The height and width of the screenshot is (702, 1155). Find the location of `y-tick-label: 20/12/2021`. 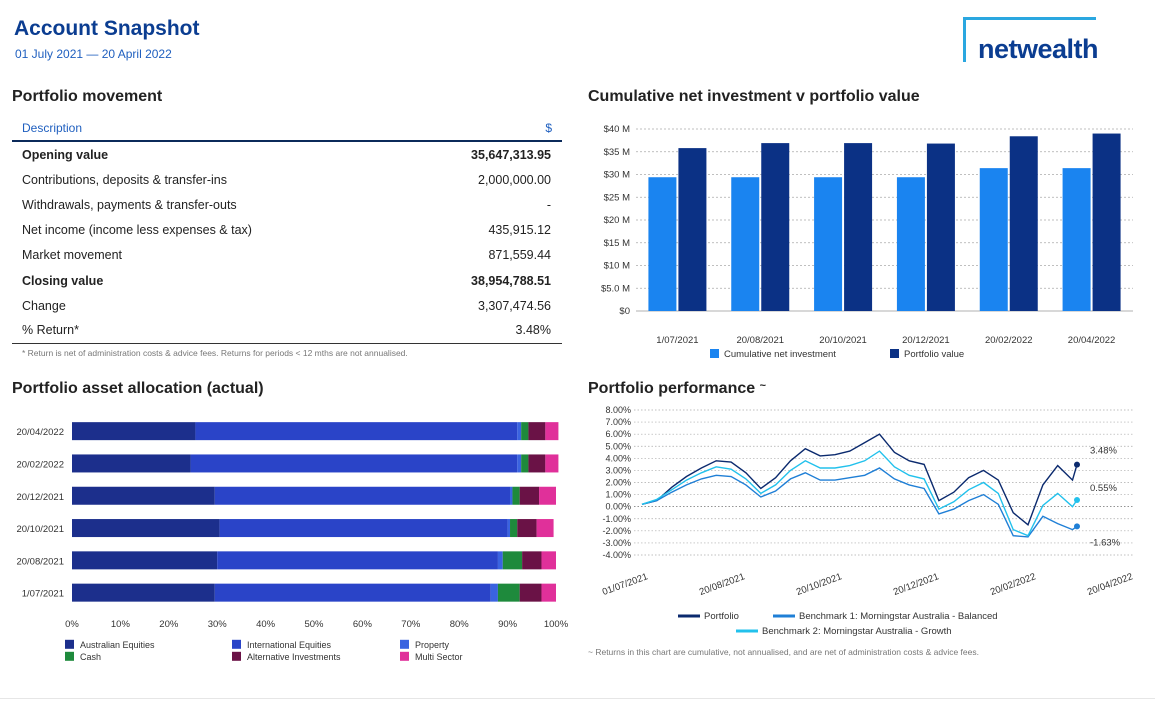

y-tick-label: 20/12/2021 is located at coordinates (40, 497).